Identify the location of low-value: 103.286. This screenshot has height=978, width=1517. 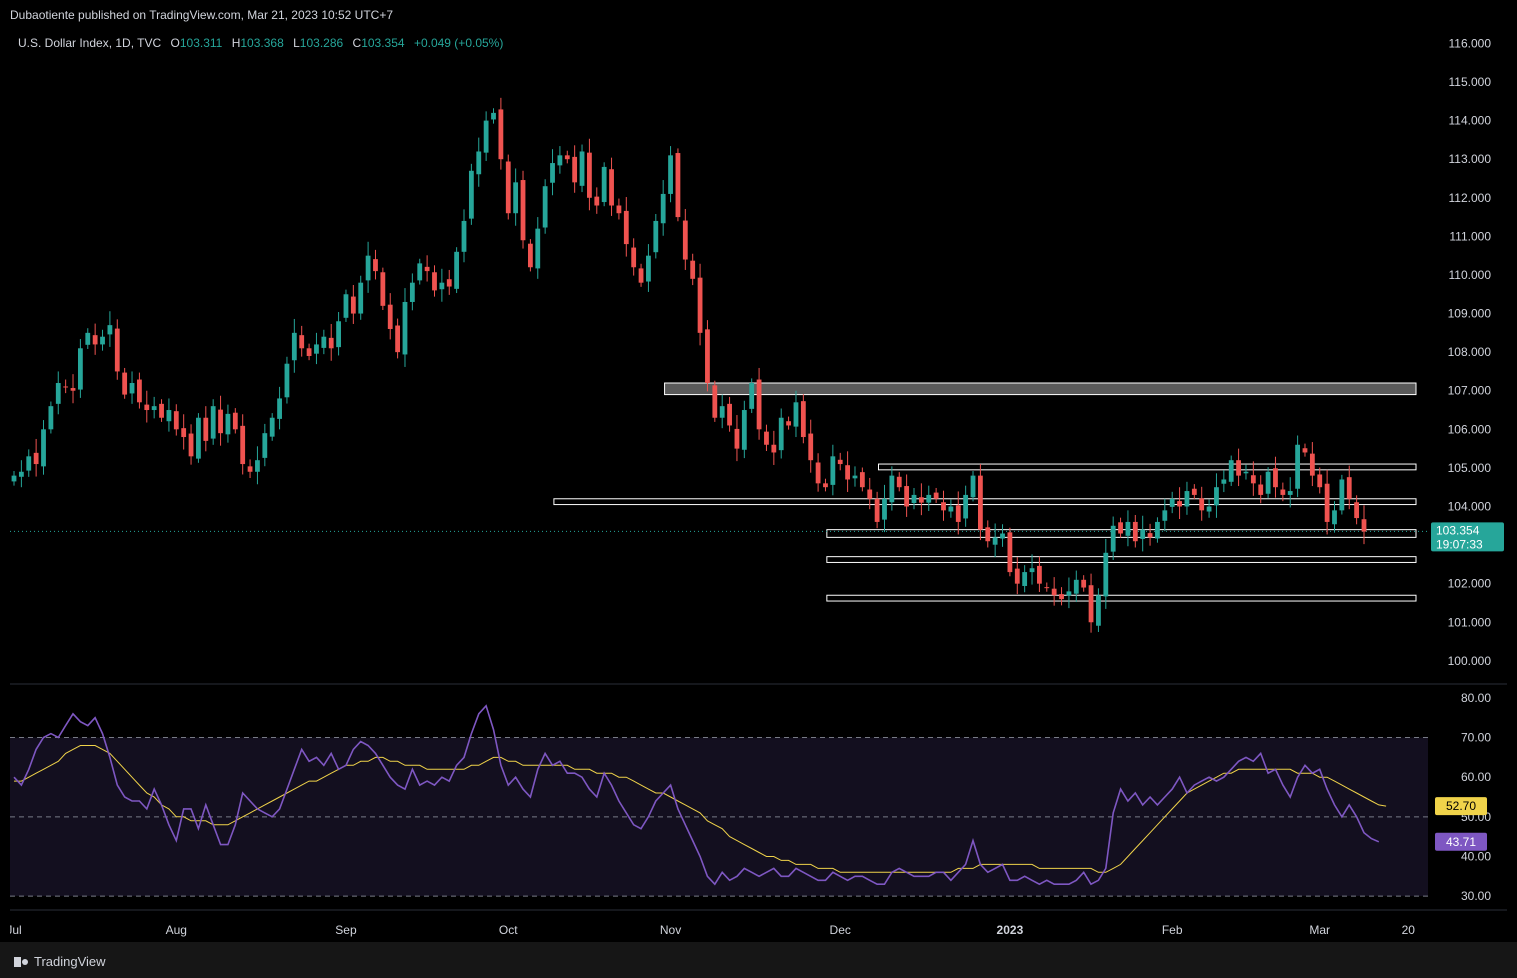
(321, 43).